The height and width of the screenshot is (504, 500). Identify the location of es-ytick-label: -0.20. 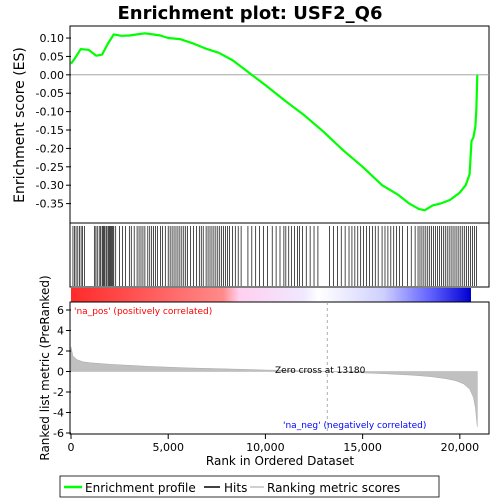
(50, 148).